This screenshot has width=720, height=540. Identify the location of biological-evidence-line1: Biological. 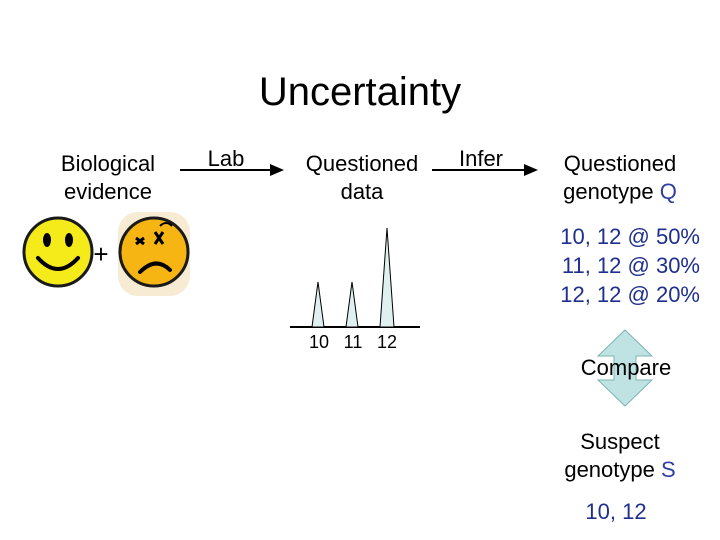
(108, 163).